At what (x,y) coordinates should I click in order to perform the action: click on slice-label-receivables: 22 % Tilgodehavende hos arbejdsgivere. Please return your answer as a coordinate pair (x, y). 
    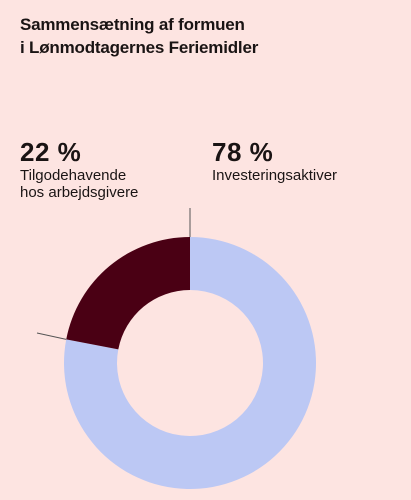
    Looking at the image, I should click on (79, 169).